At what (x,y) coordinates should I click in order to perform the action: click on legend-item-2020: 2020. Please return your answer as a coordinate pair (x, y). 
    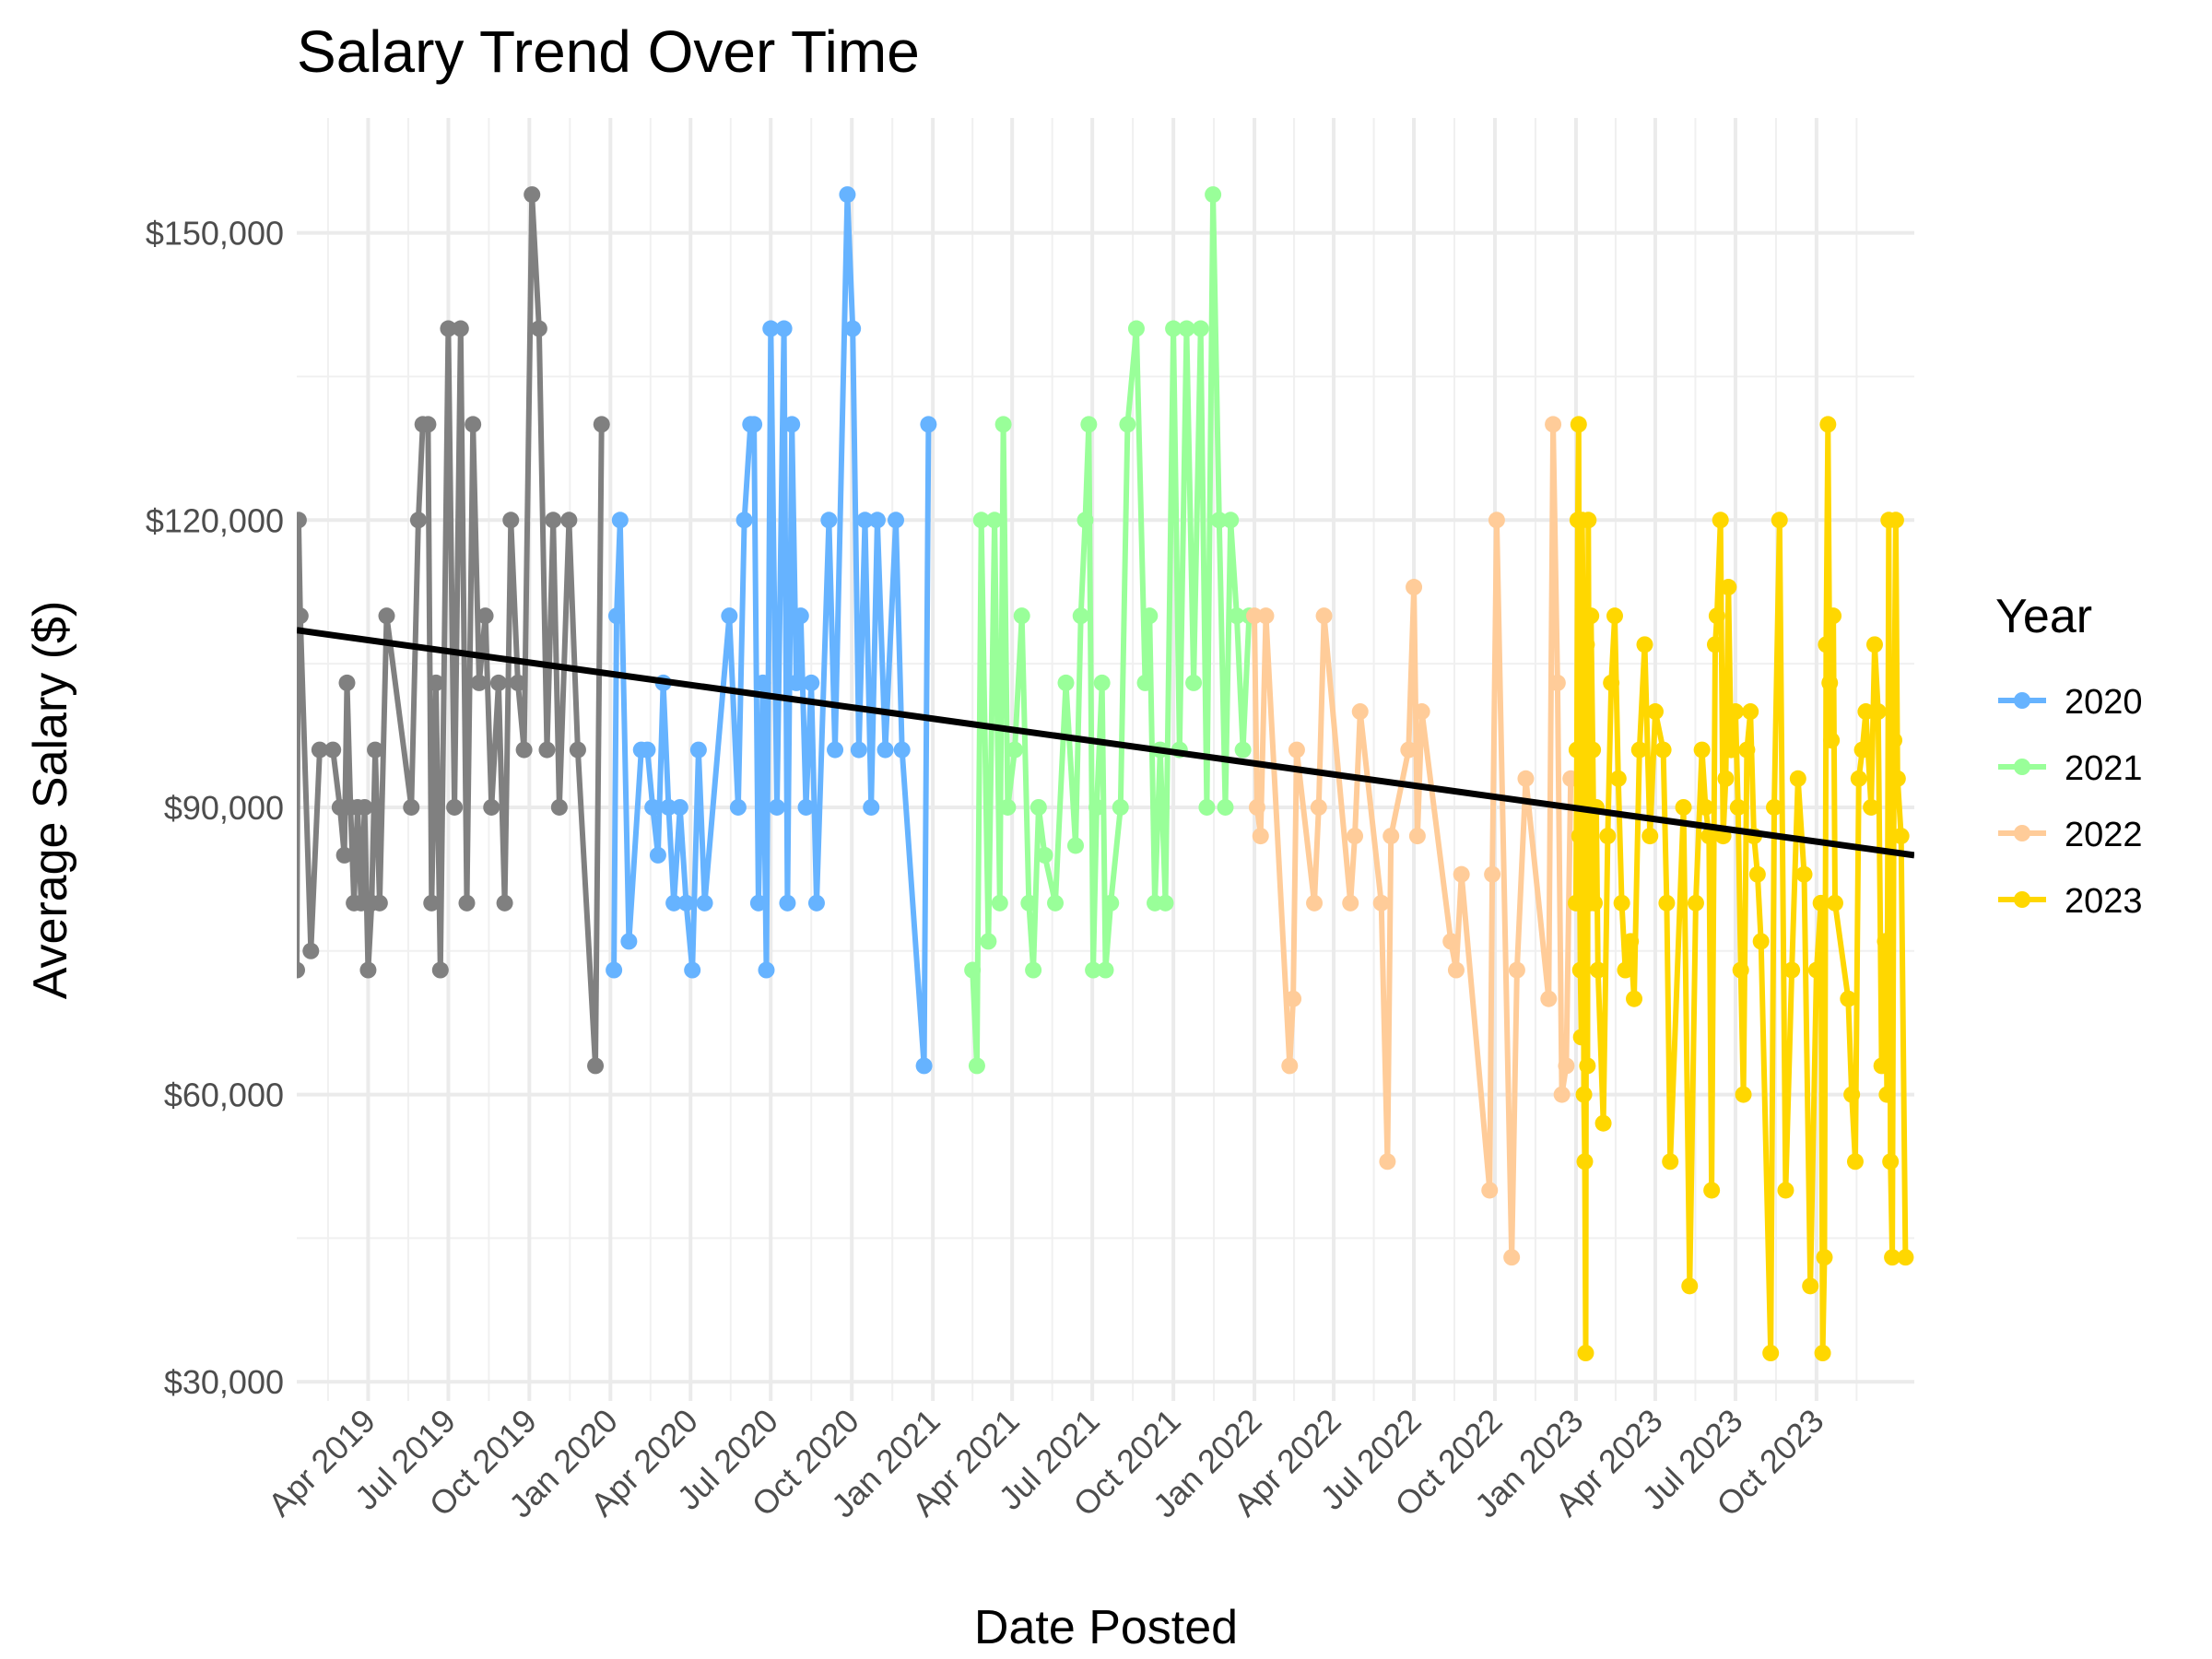
    Looking at the image, I should click on (2070, 702).